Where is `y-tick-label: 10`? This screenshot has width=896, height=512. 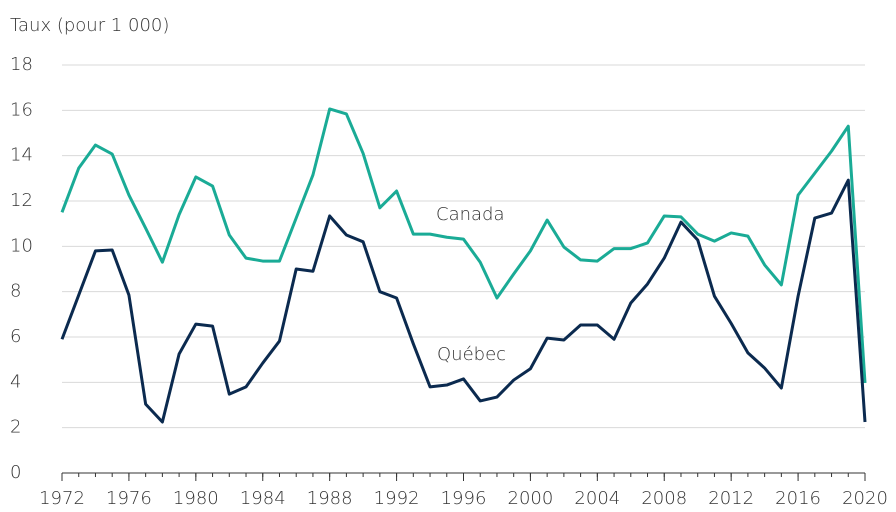
y-tick-label: 10 is located at coordinates (21, 245).